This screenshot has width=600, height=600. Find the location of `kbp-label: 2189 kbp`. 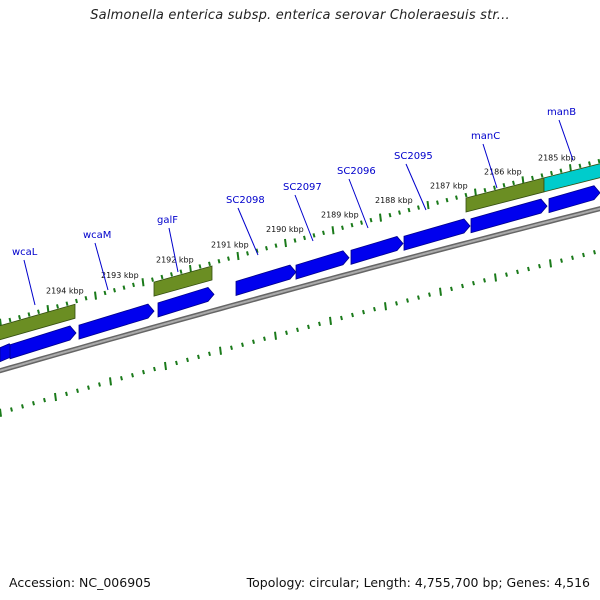

kbp-label: 2189 kbp is located at coordinates (340, 214).